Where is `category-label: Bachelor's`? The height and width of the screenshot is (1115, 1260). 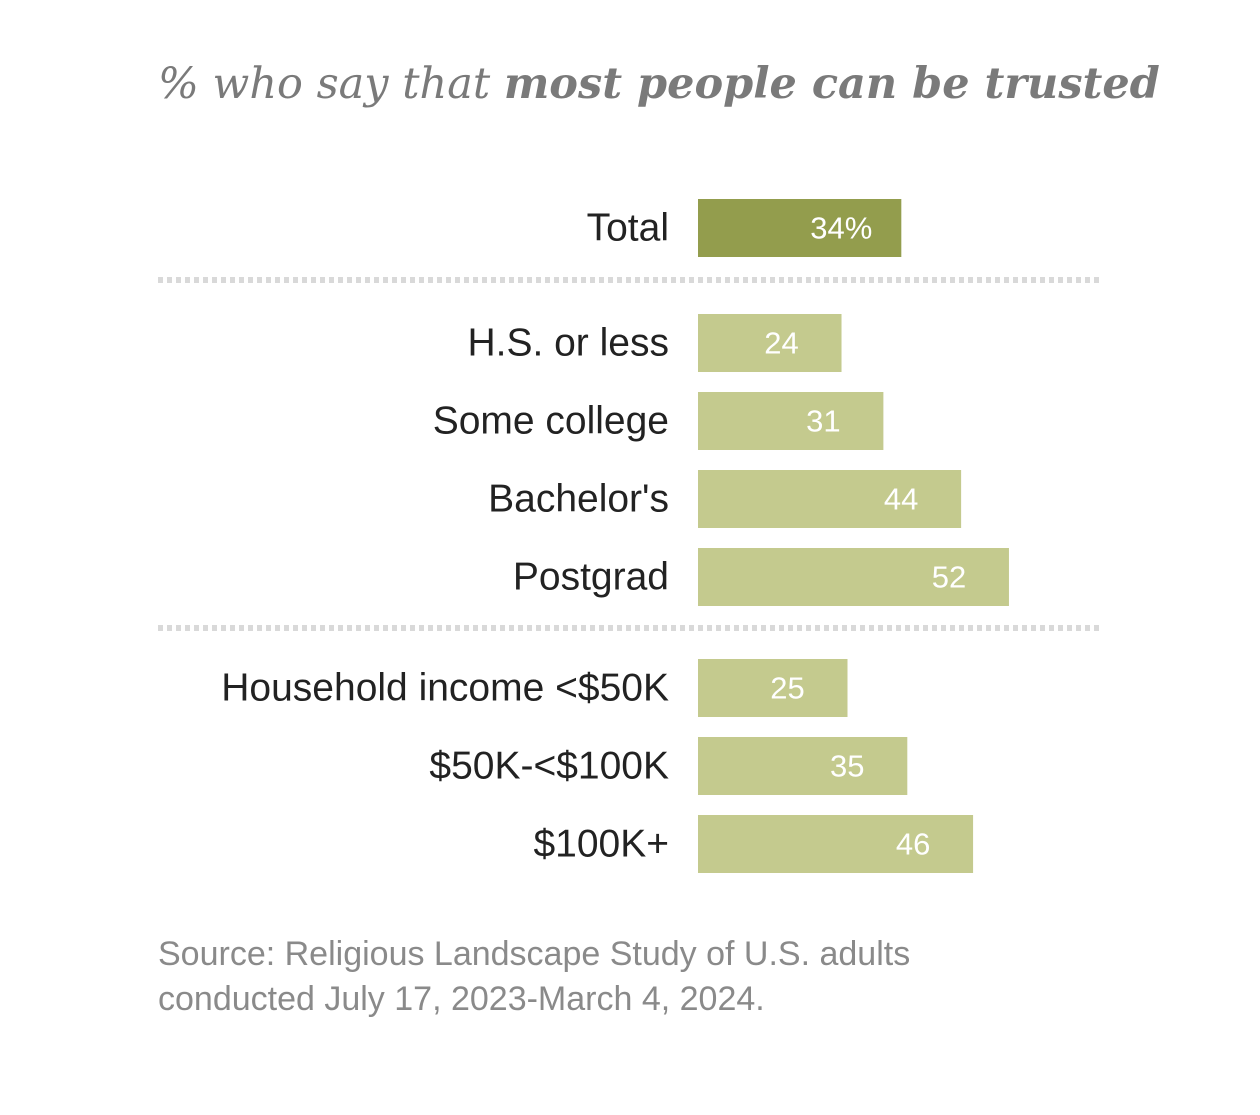 category-label: Bachelor's is located at coordinates (578, 499).